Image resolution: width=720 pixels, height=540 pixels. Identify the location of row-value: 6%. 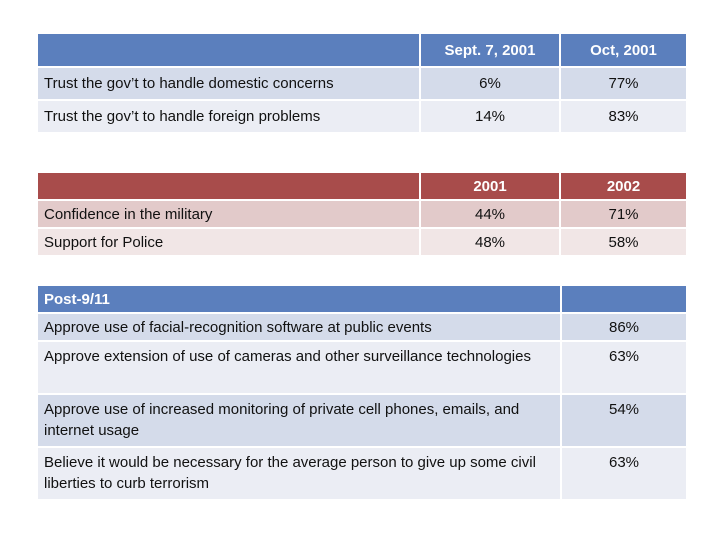
(490, 83).